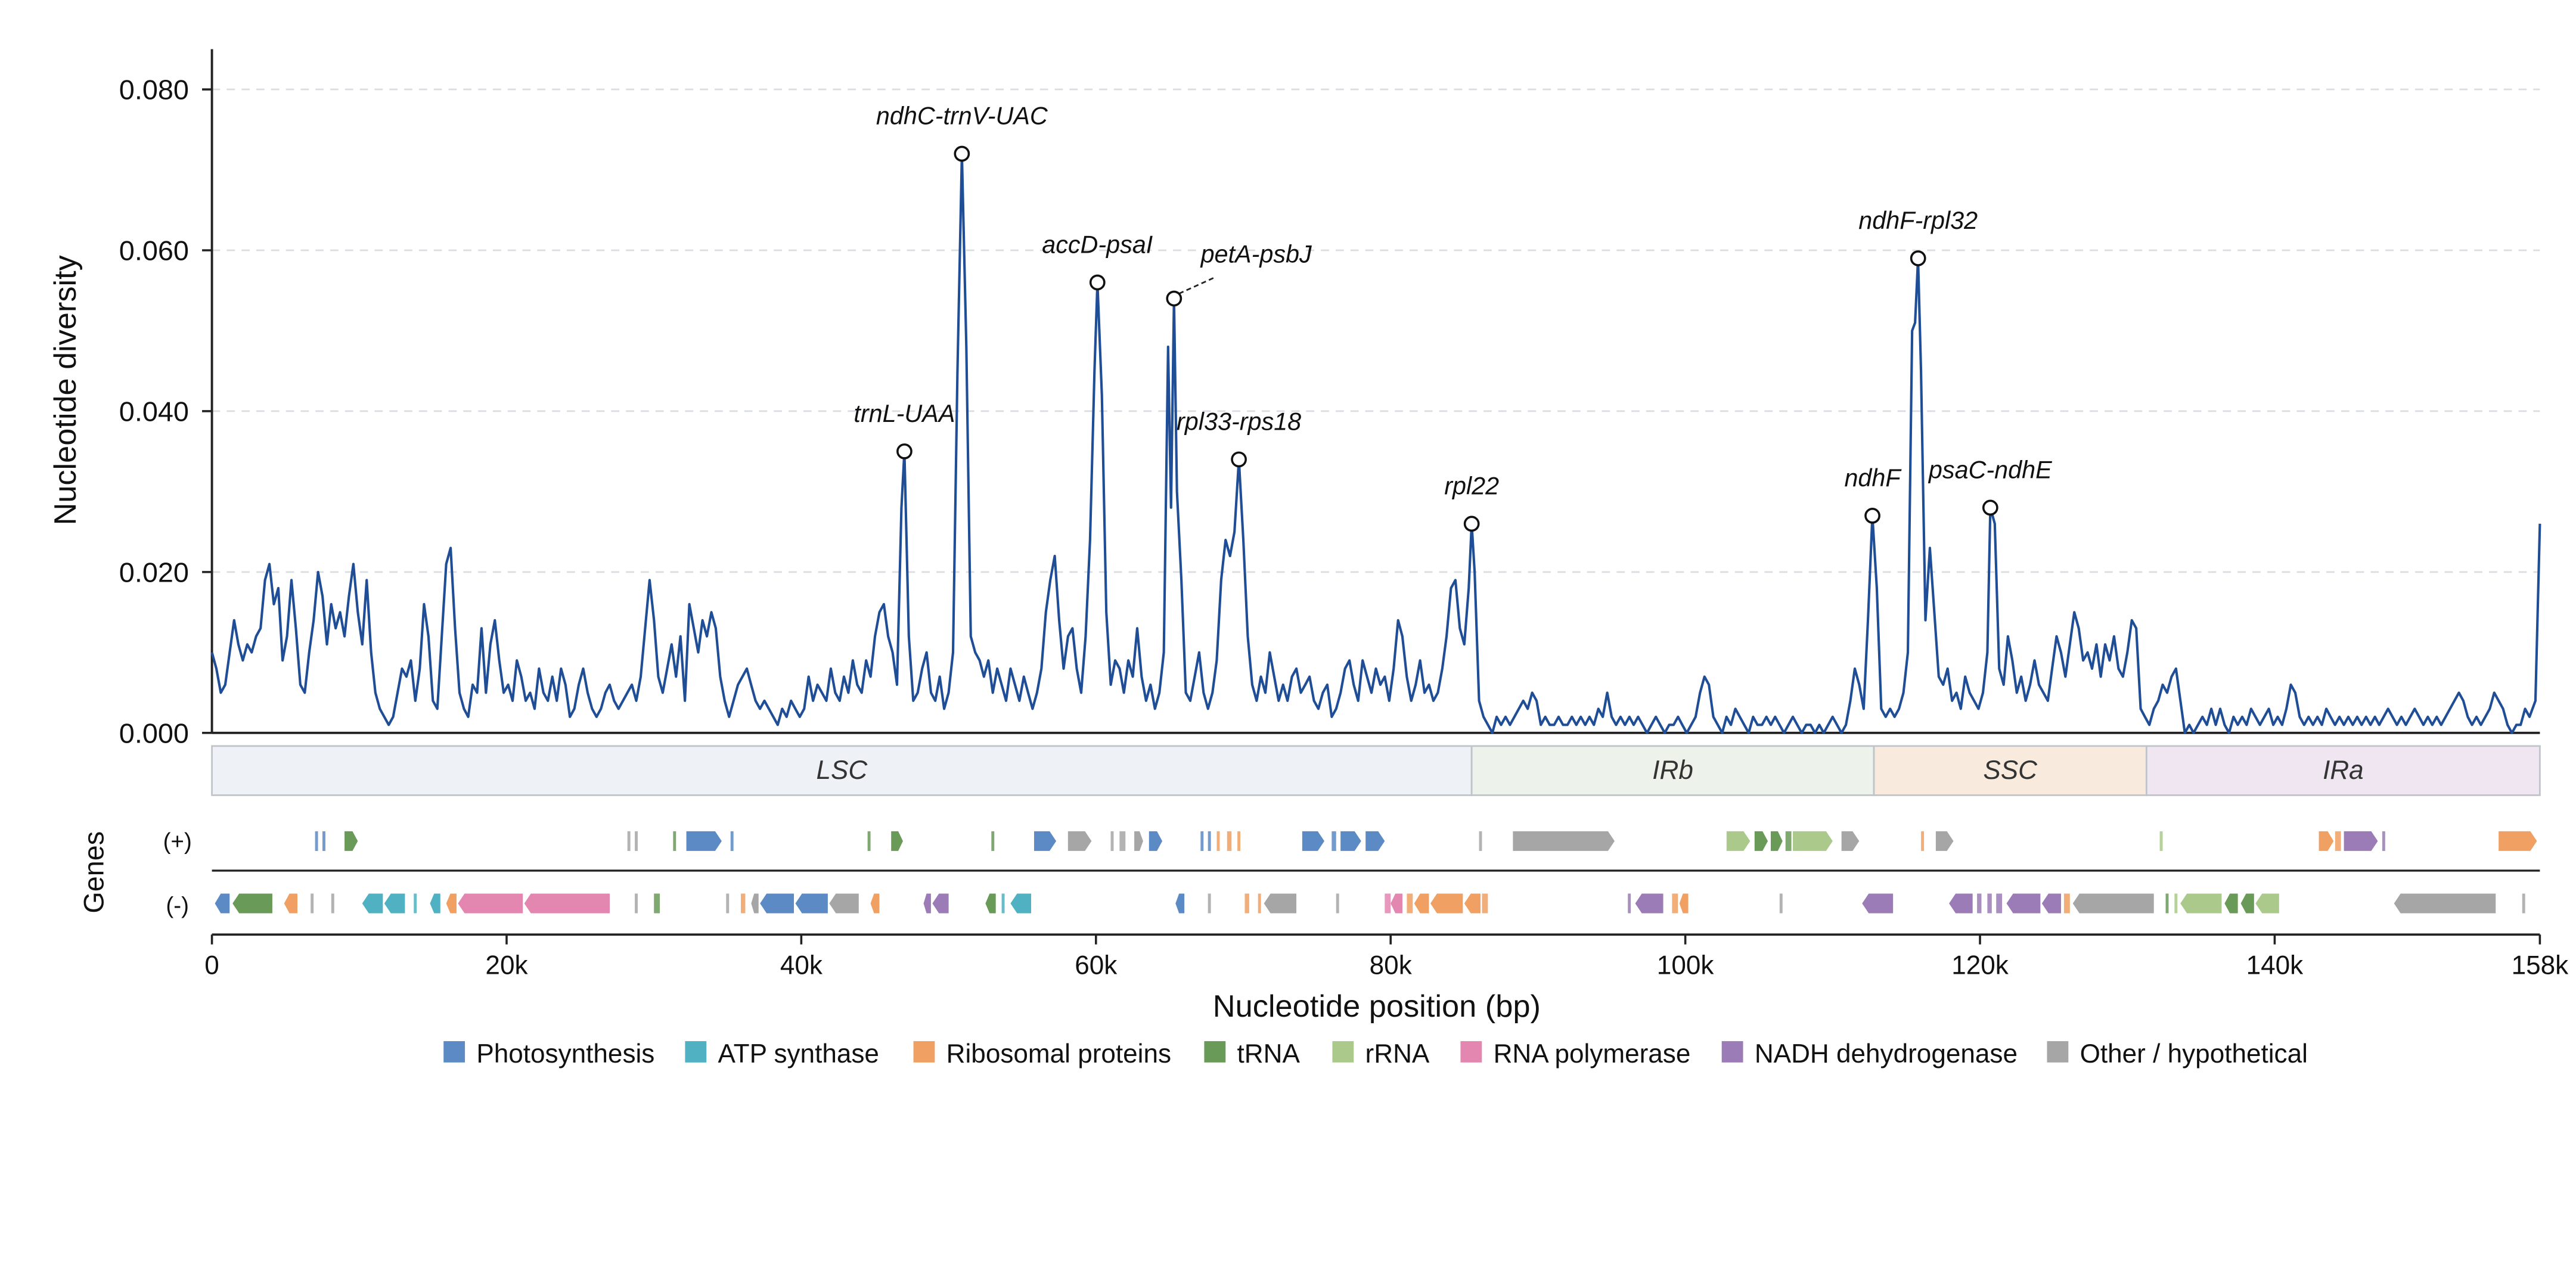  What do you see at coordinates (1887, 1054) in the screenshot?
I see `legend-label: NADH dehydrogenase` at bounding box center [1887, 1054].